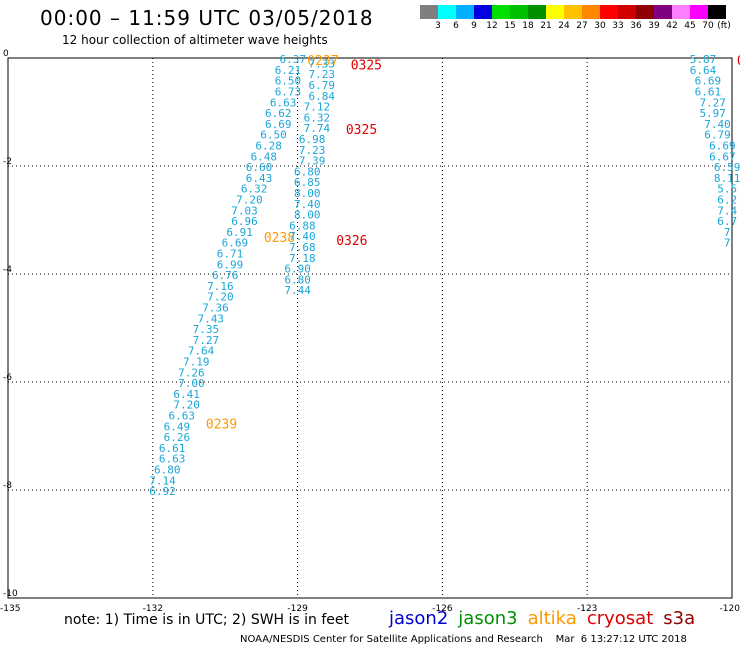 Image resolution: width=740 pixels, height=650 pixels. Describe the element at coordinates (727, 167) in the screenshot. I see `wave-height-value: 6.59` at that location.